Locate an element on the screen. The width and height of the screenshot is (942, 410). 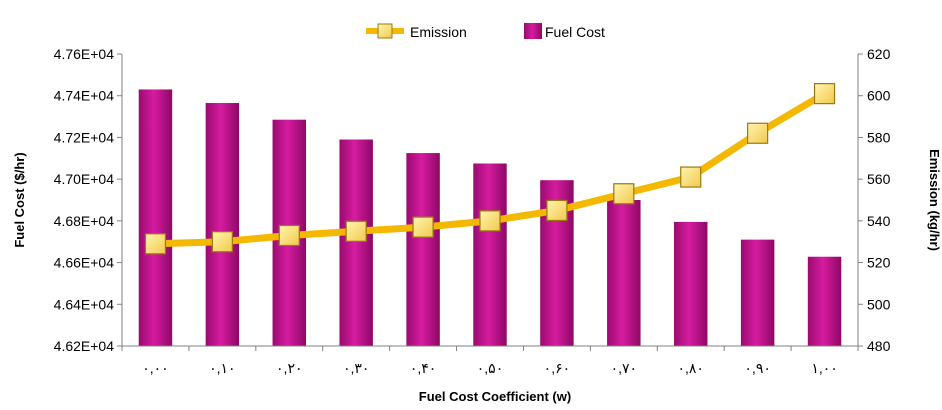
x-tick-label: ۰,۰۰ is located at coordinates (155, 368).